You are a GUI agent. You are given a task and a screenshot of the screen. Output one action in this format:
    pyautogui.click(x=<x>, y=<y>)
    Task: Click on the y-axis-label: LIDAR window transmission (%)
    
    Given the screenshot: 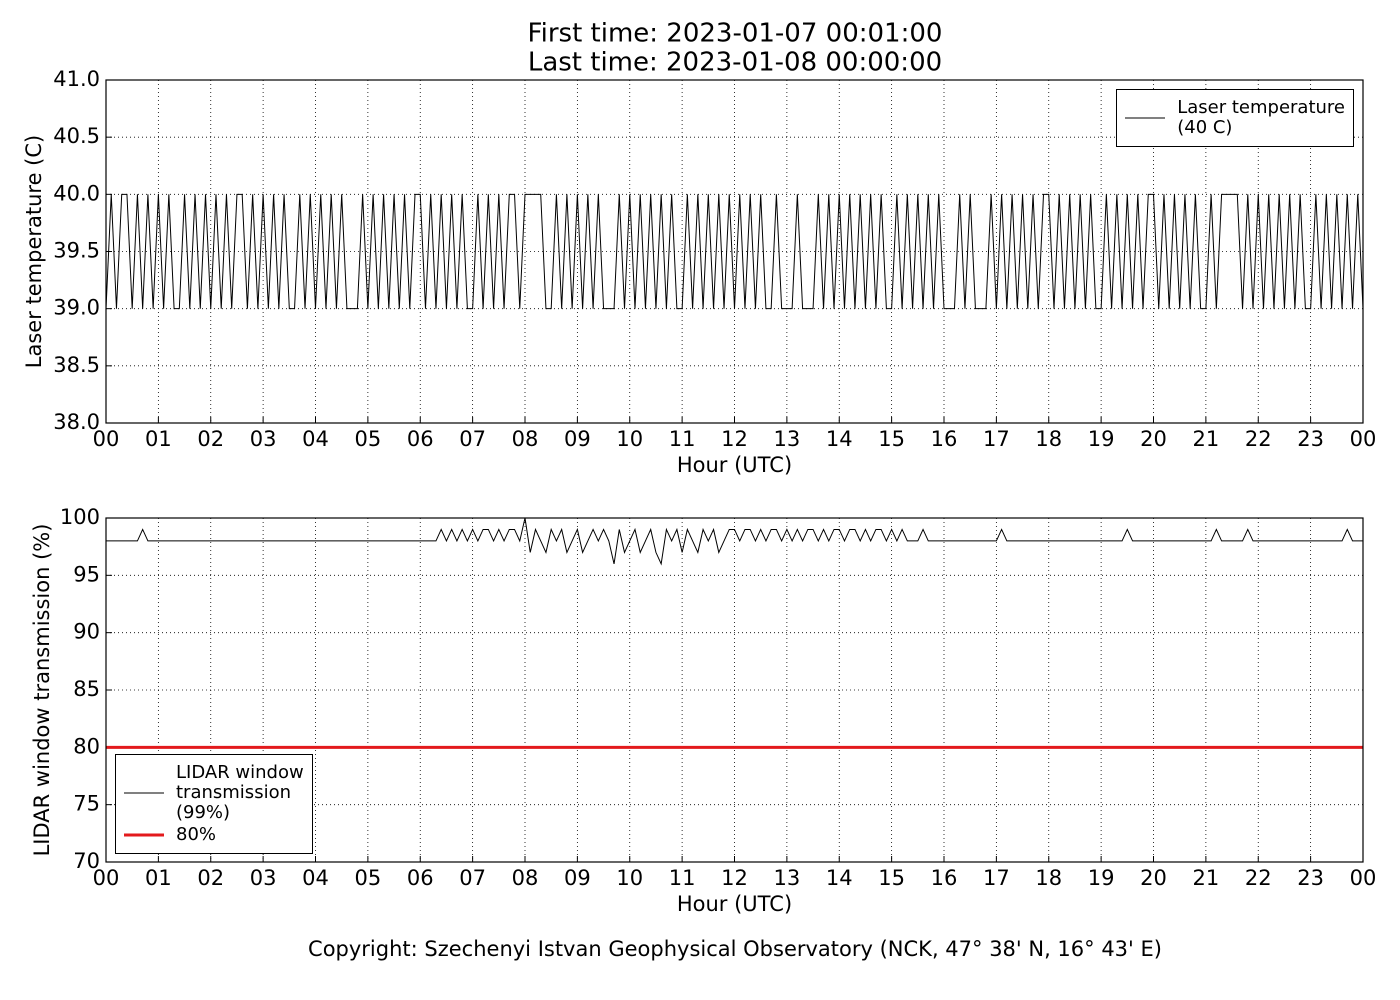 What is the action you would take?
    pyautogui.click(x=42, y=690)
    